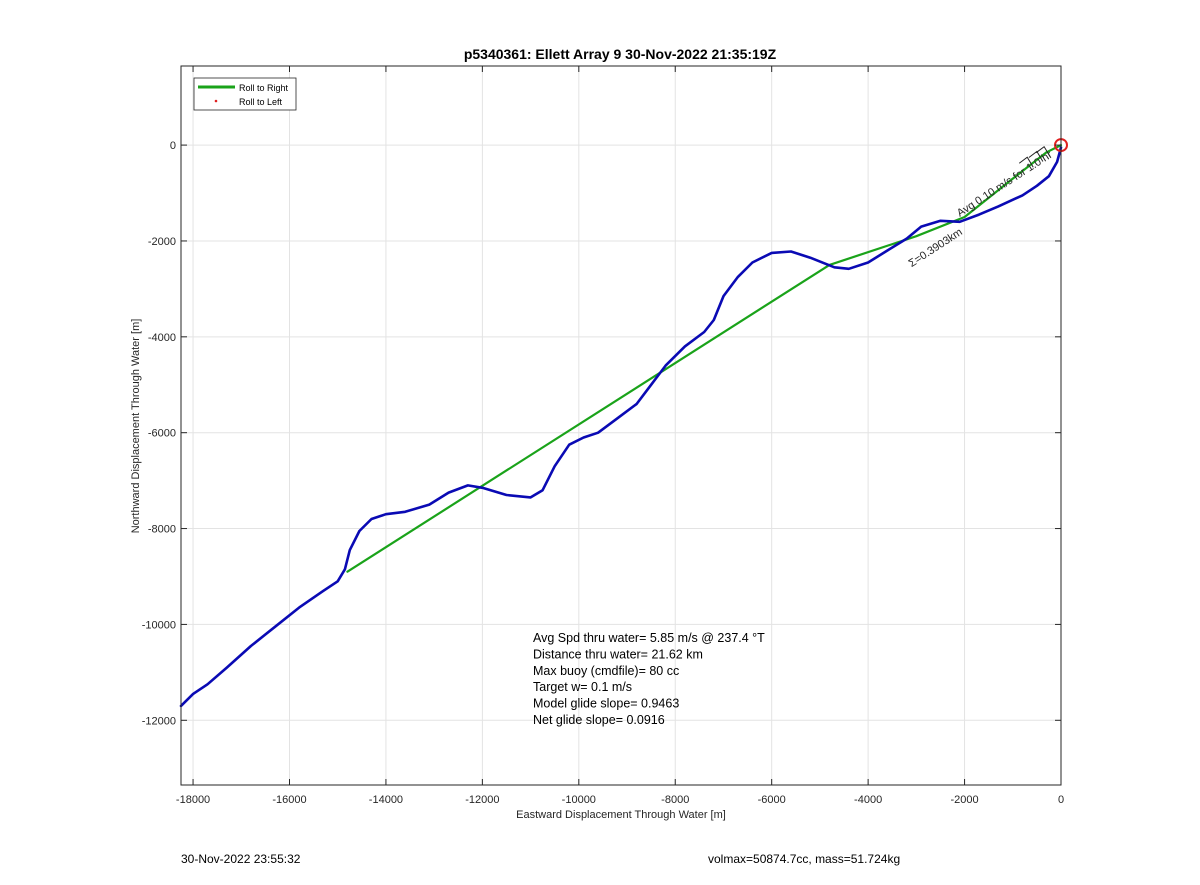 The height and width of the screenshot is (885, 1200). What do you see at coordinates (649, 638) in the screenshot?
I see `stat-line: Avg Spd thru water= 5.85 m/s @ 237.4 °T` at bounding box center [649, 638].